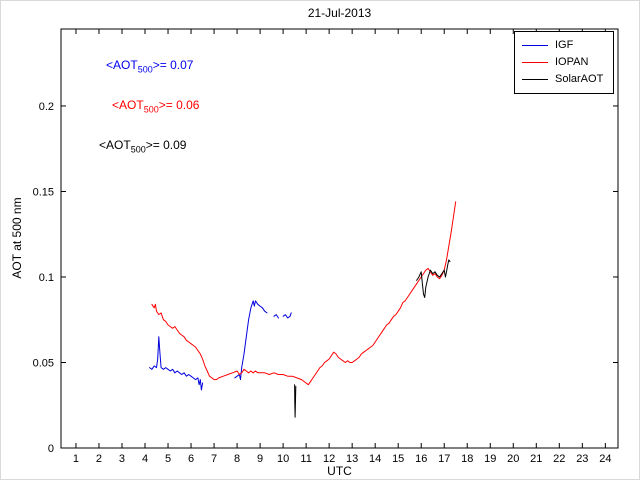  What do you see at coordinates (339, 471) in the screenshot?
I see `x-axis-label: UTC` at bounding box center [339, 471].